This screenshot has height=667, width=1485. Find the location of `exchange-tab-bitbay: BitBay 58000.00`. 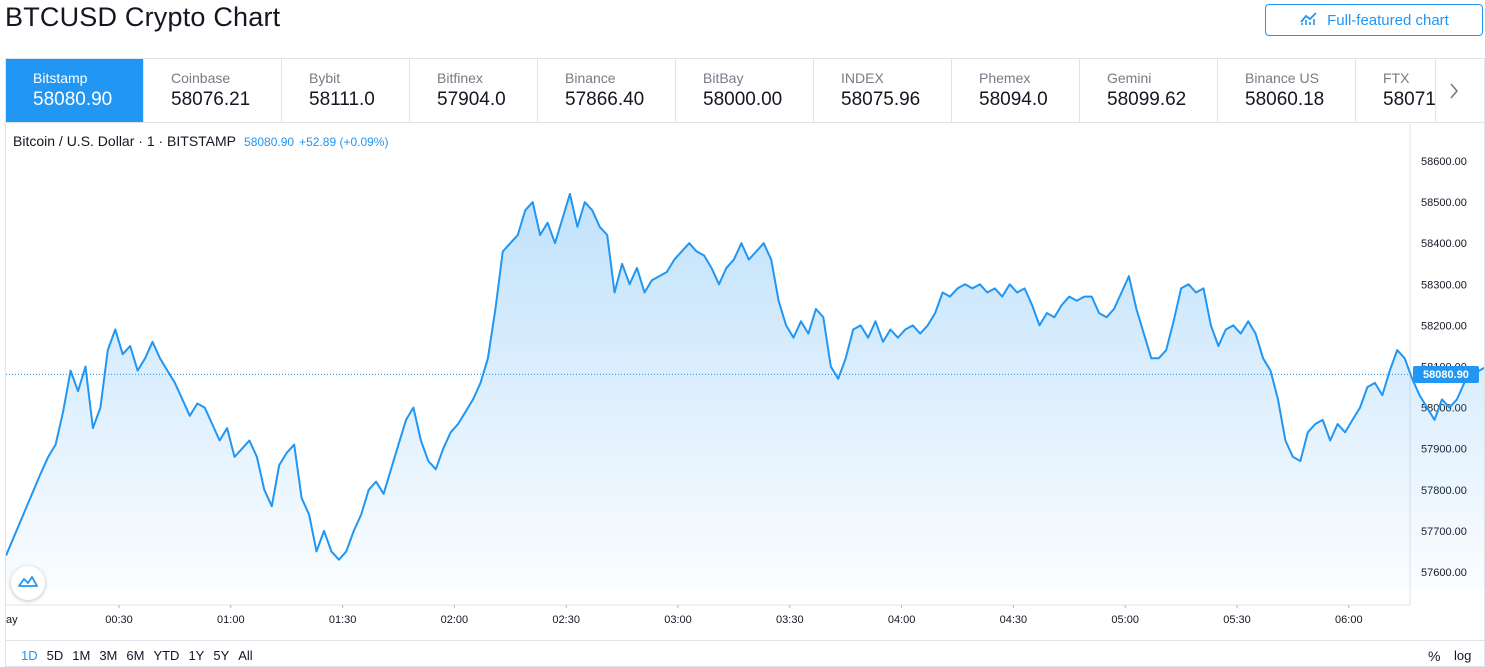

exchange-tab-bitbay: BitBay 58000.00 is located at coordinates (745, 90).